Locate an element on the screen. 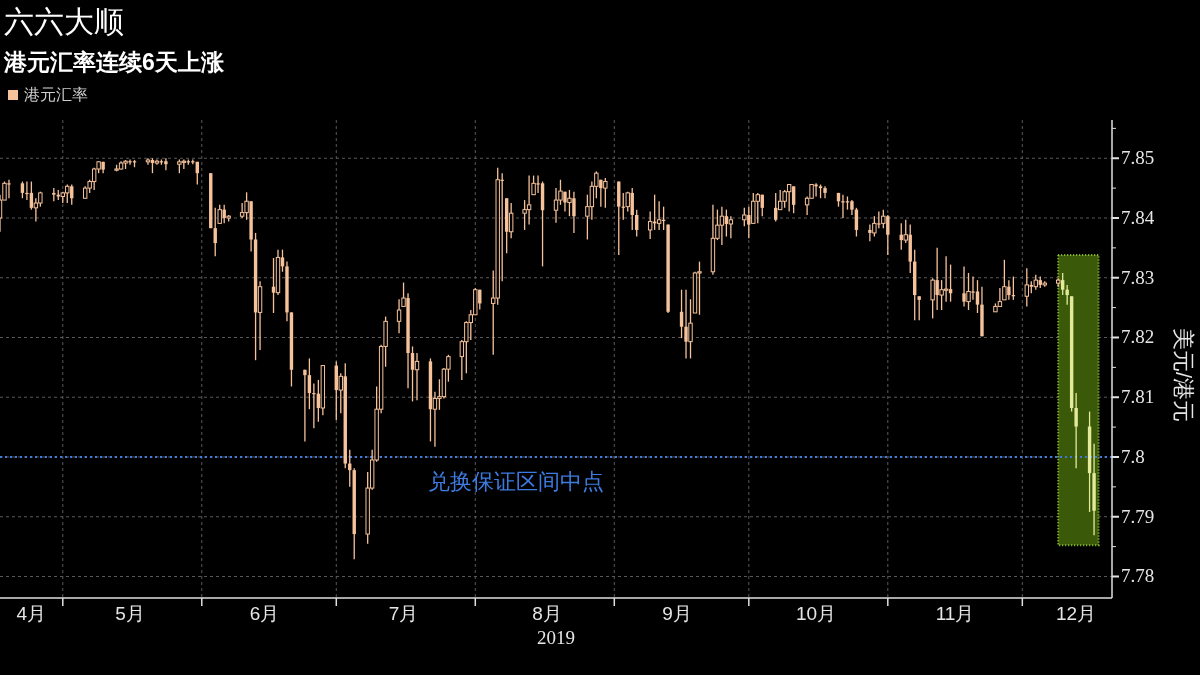 This screenshot has height=675, width=1200. x-axis-title: 2019 is located at coordinates (556, 637).